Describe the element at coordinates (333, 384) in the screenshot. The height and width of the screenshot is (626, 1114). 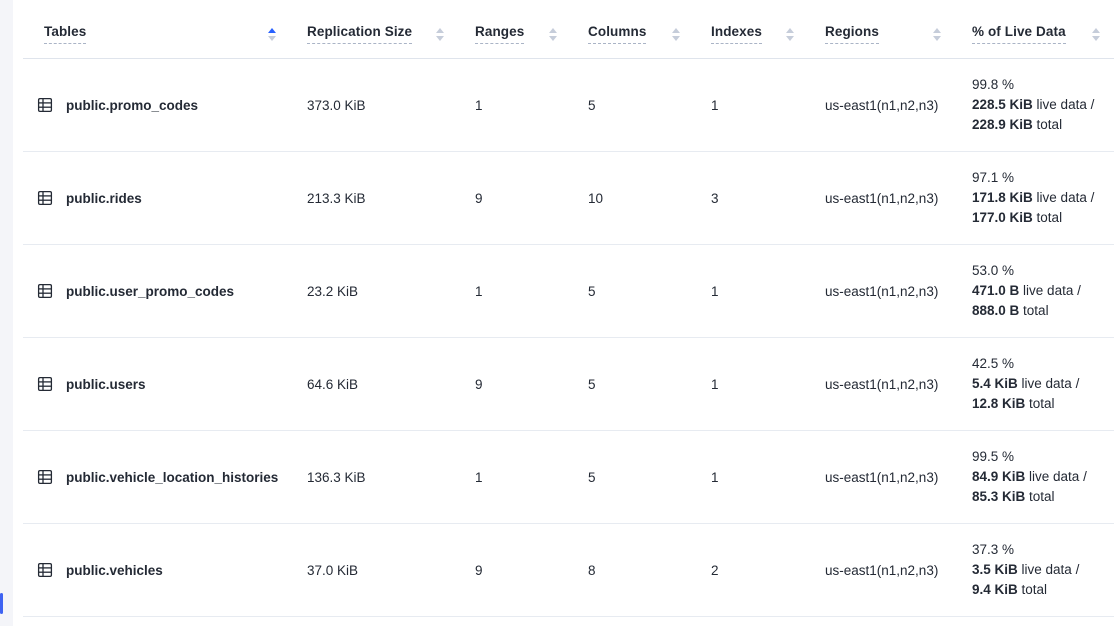
I see `replication-size-cell: 64.6 KiB` at that location.